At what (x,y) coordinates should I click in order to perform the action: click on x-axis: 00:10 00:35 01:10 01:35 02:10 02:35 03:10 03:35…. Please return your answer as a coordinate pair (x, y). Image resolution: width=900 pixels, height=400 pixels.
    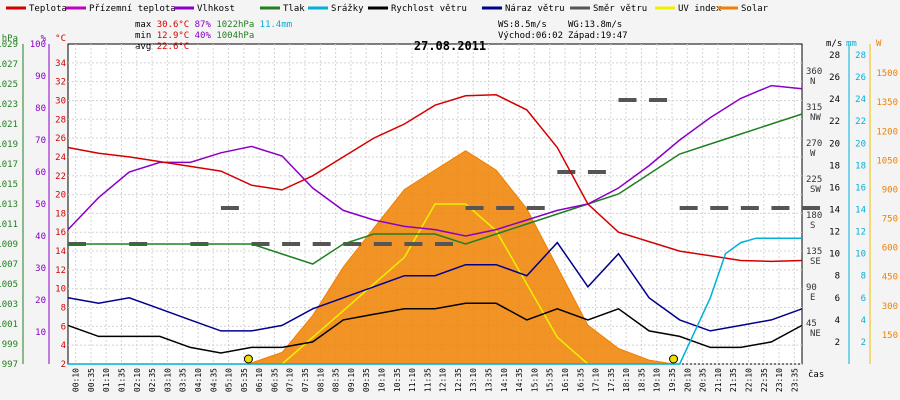
    Looking at the image, I should click on (448, 380).